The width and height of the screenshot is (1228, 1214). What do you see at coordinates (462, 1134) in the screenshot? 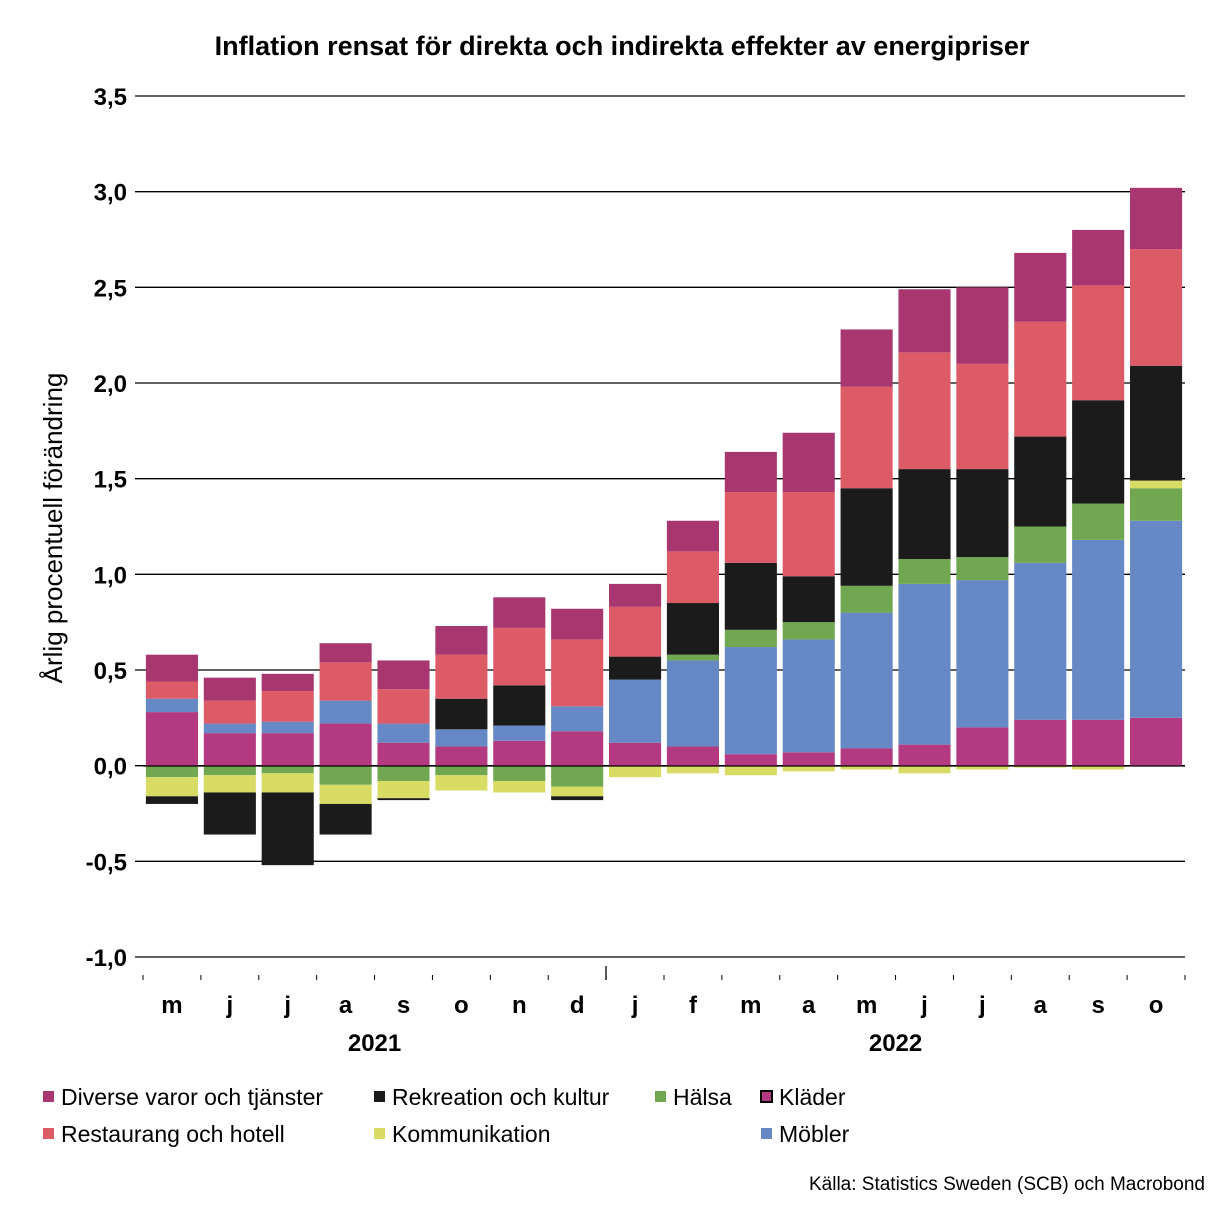
I see `legend-item: Kommunikation` at bounding box center [462, 1134].